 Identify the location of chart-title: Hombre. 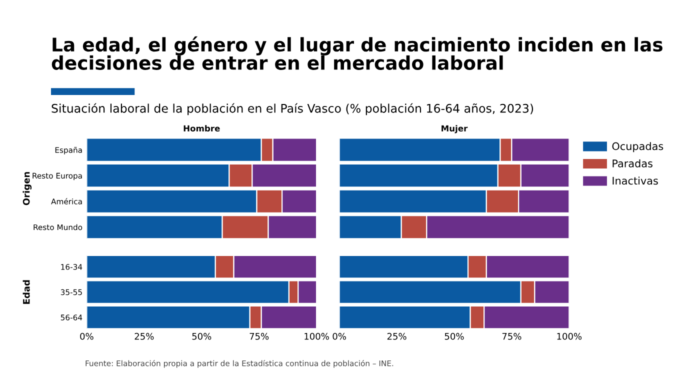
(202, 128).